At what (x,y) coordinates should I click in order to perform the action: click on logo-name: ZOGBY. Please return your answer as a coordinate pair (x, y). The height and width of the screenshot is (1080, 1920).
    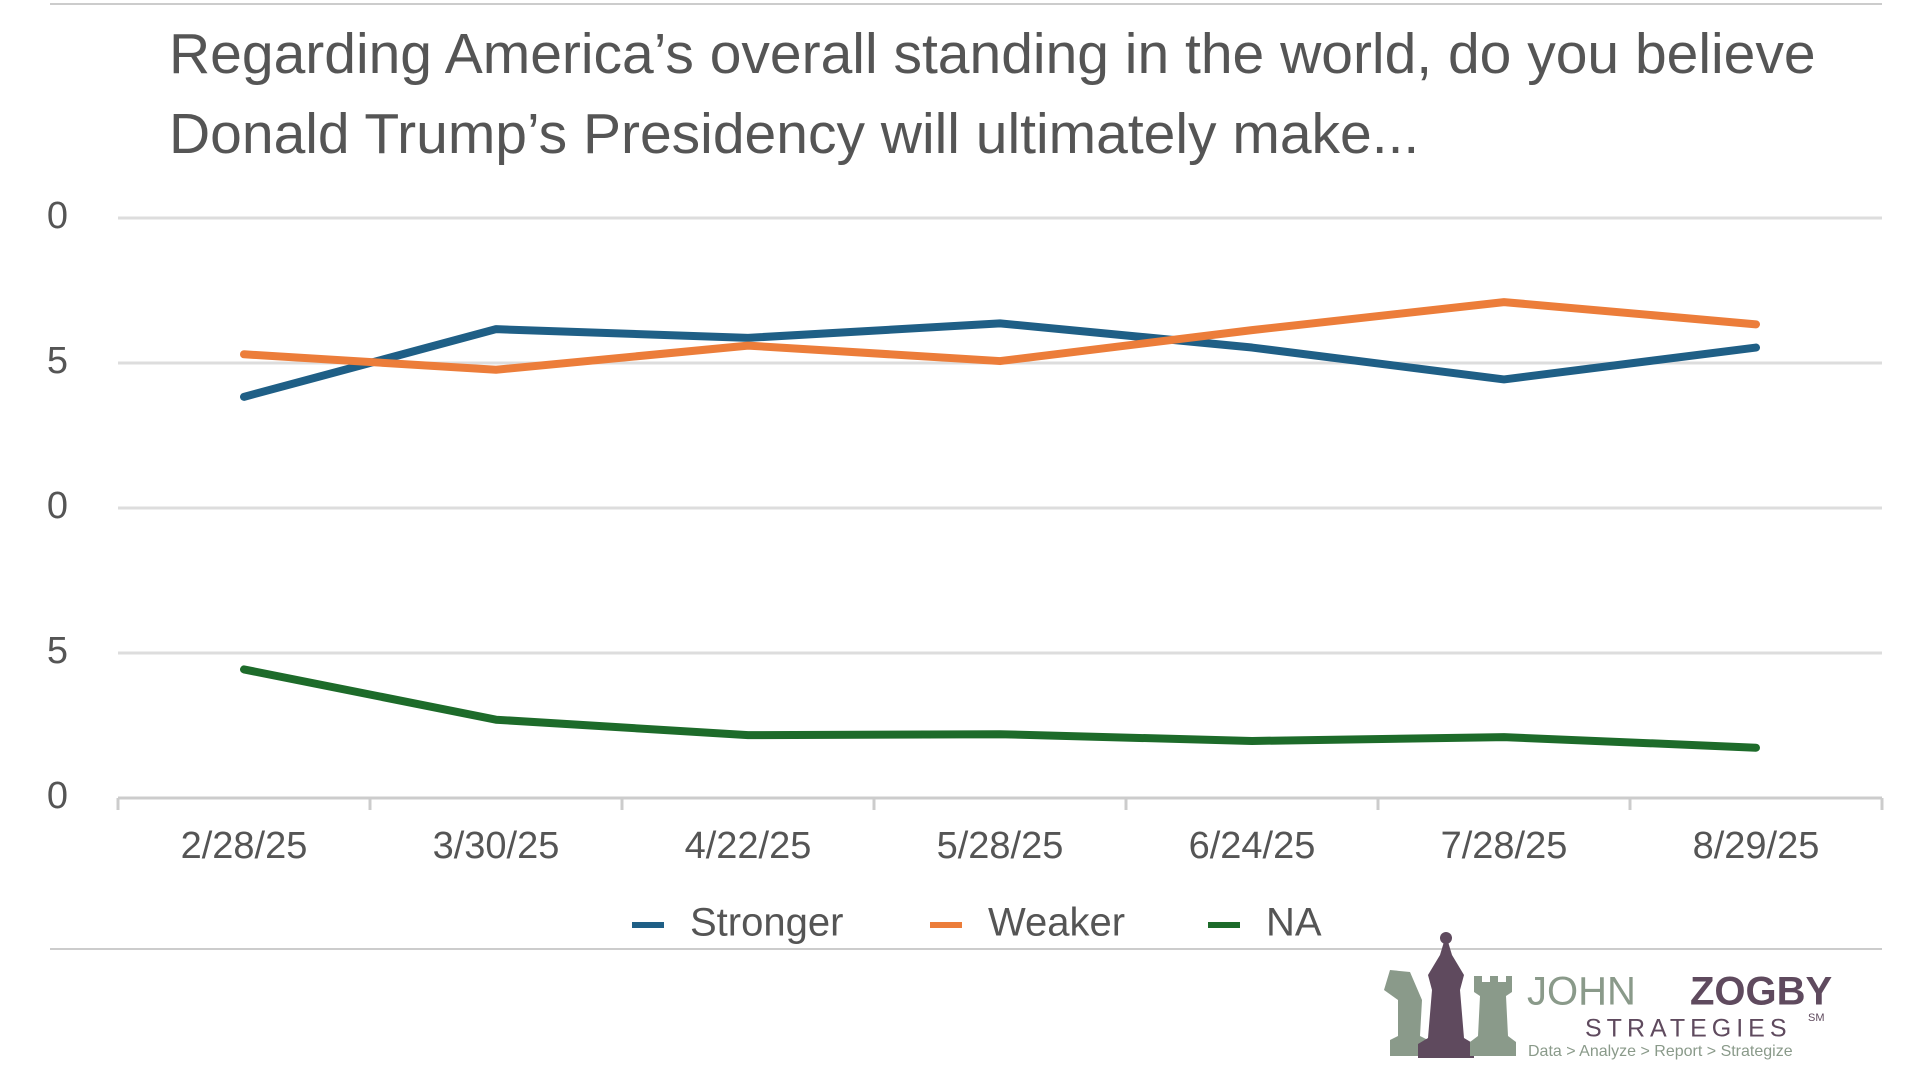
    Looking at the image, I should click on (1761, 992).